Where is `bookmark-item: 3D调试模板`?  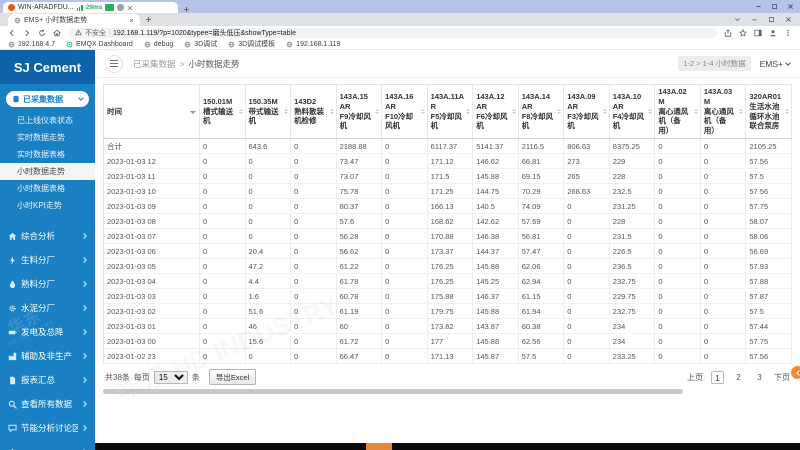 bookmark-item: 3D调试模板 is located at coordinates (251, 44).